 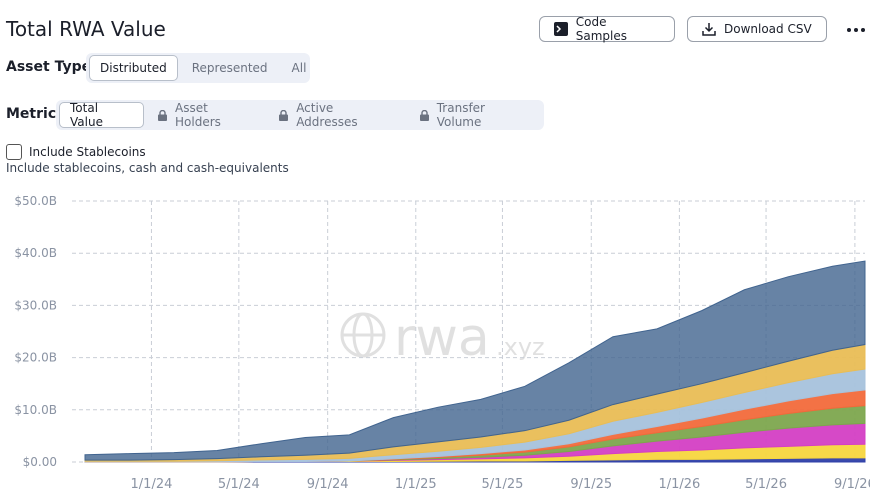 What do you see at coordinates (35, 253) in the screenshot?
I see `y-tick-label: $40.0B` at bounding box center [35, 253].